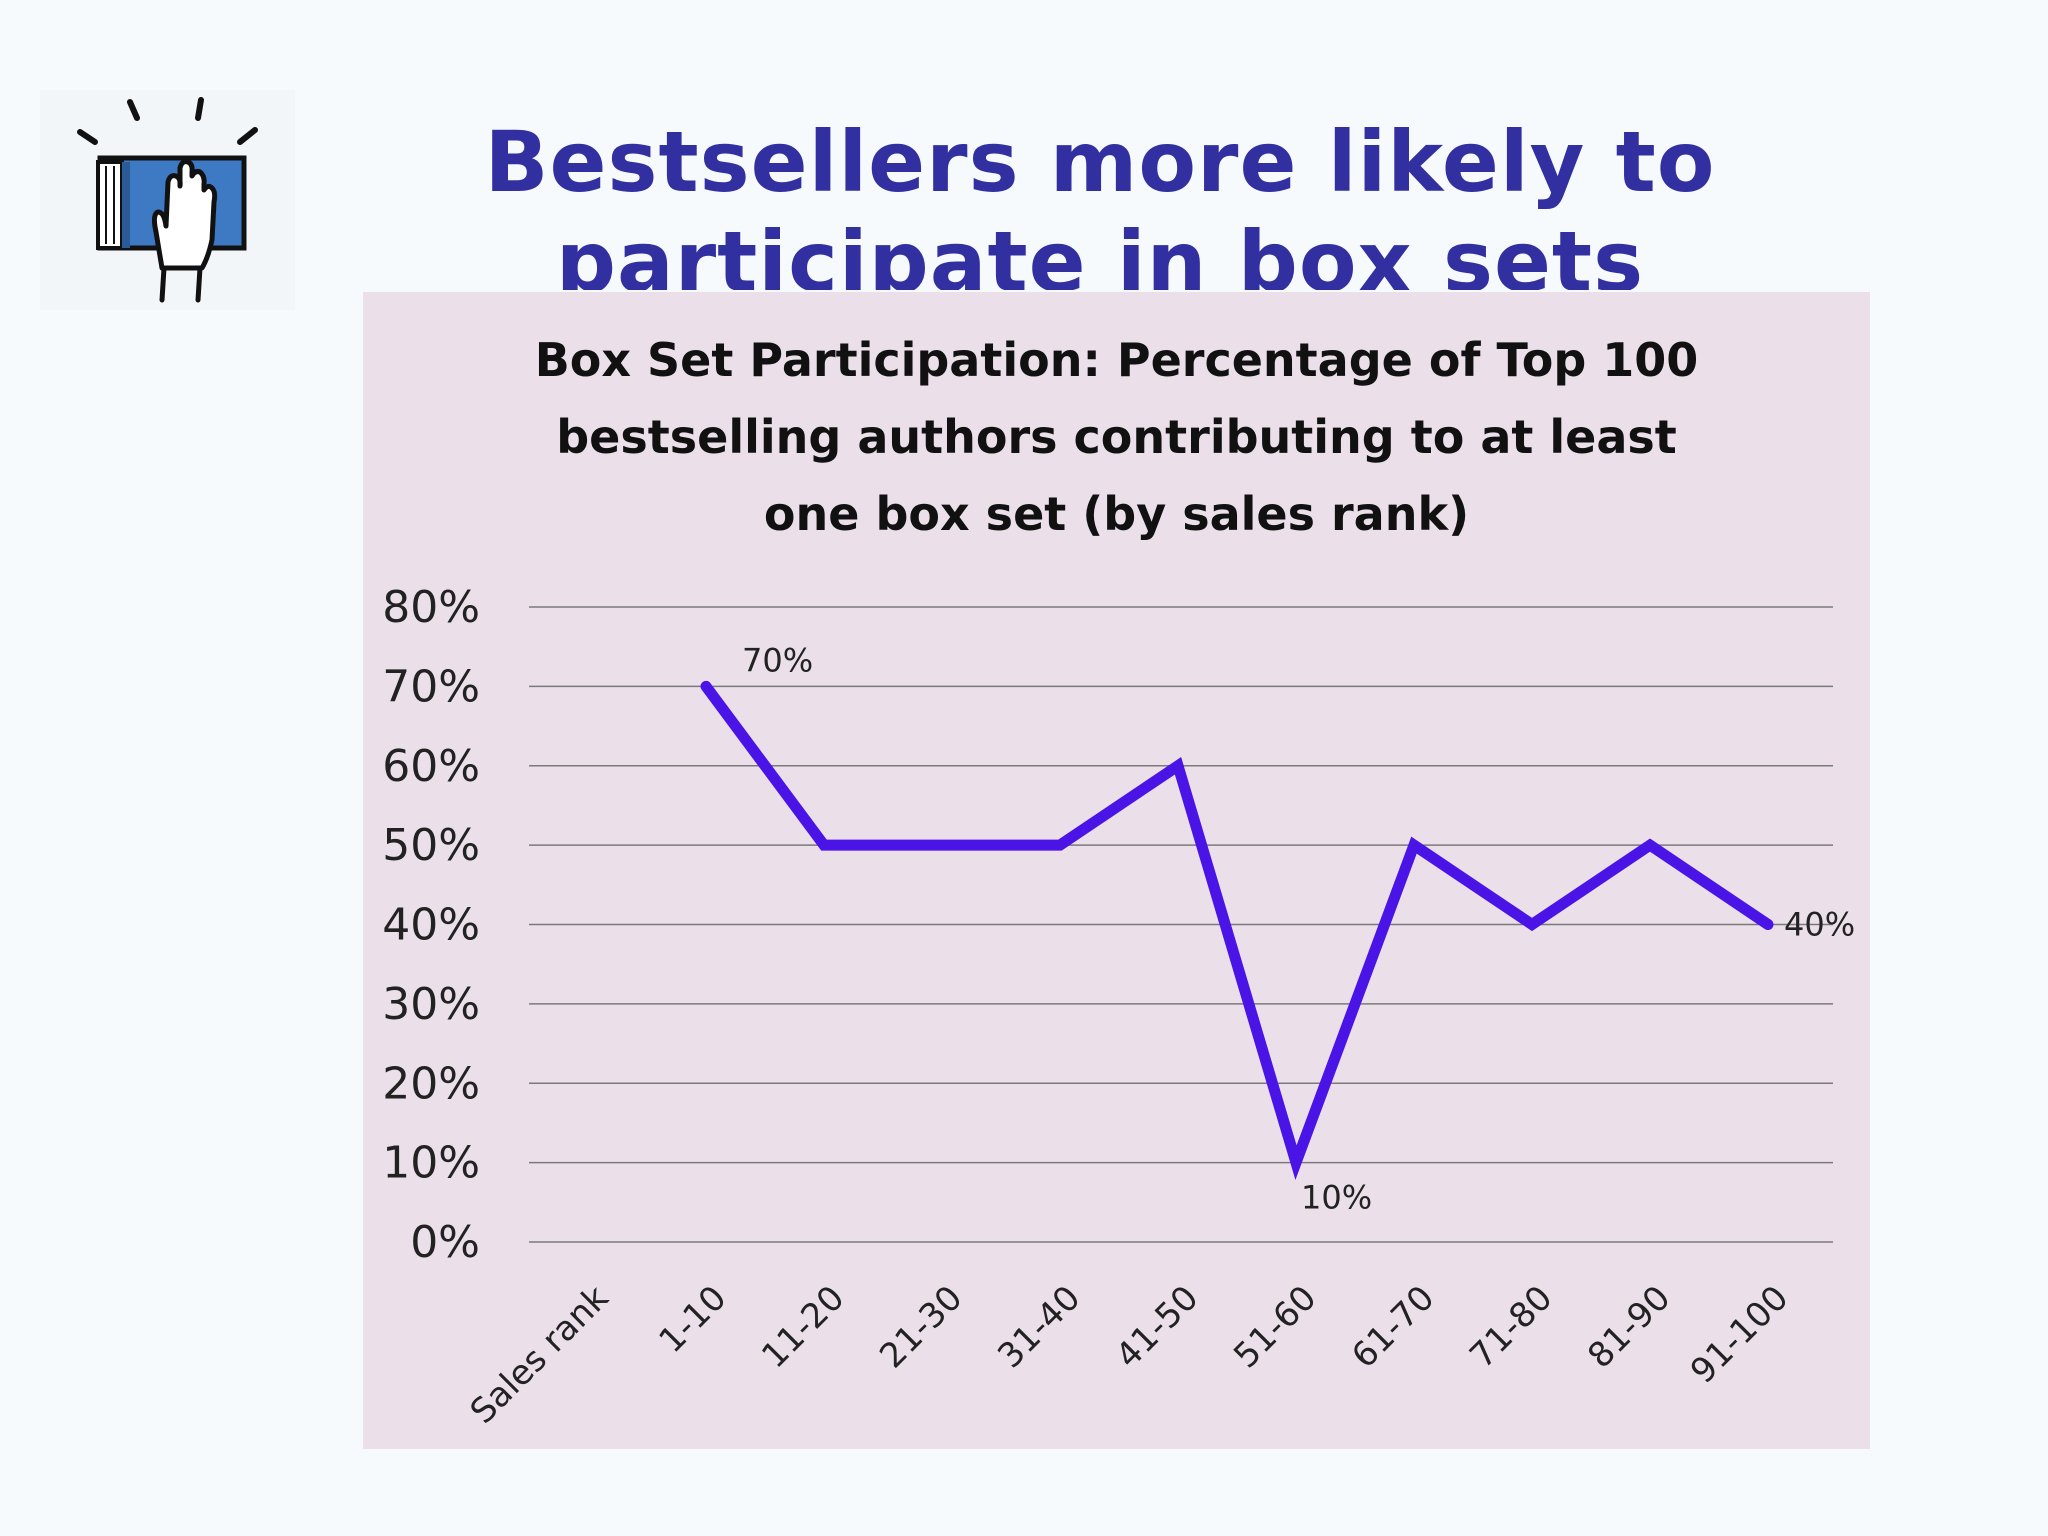  What do you see at coordinates (693, 1319) in the screenshot?
I see `x-tick-label: 1-10` at bounding box center [693, 1319].